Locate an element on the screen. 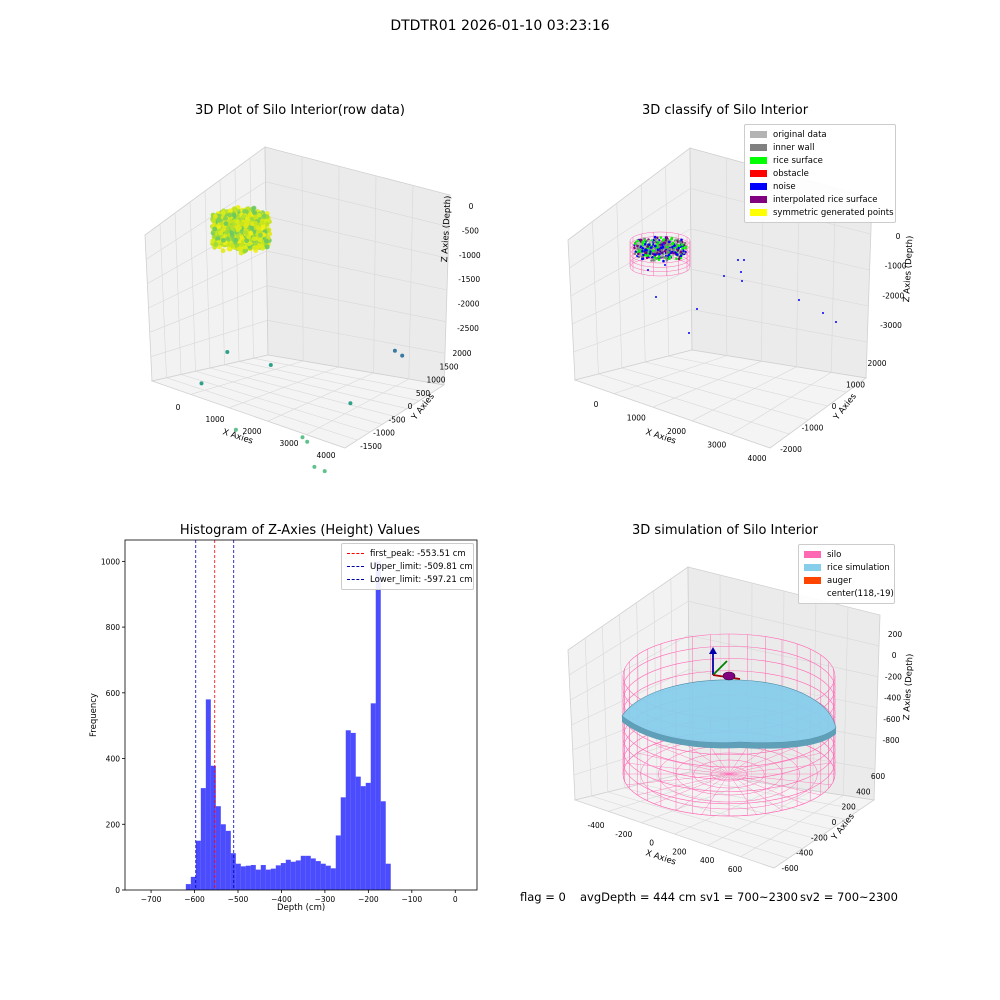 This screenshot has height=1000, width=1000. panel4-y-tick: -600 is located at coordinates (789, 868).